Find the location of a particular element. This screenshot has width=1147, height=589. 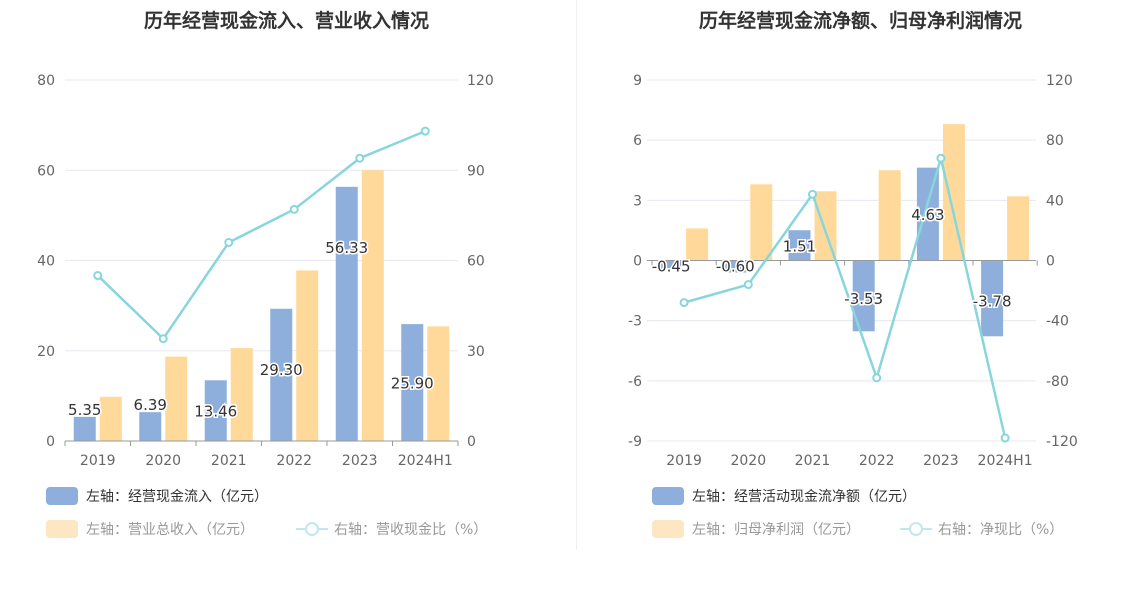

y-left-tick-label: 9 is located at coordinates (637, 81).